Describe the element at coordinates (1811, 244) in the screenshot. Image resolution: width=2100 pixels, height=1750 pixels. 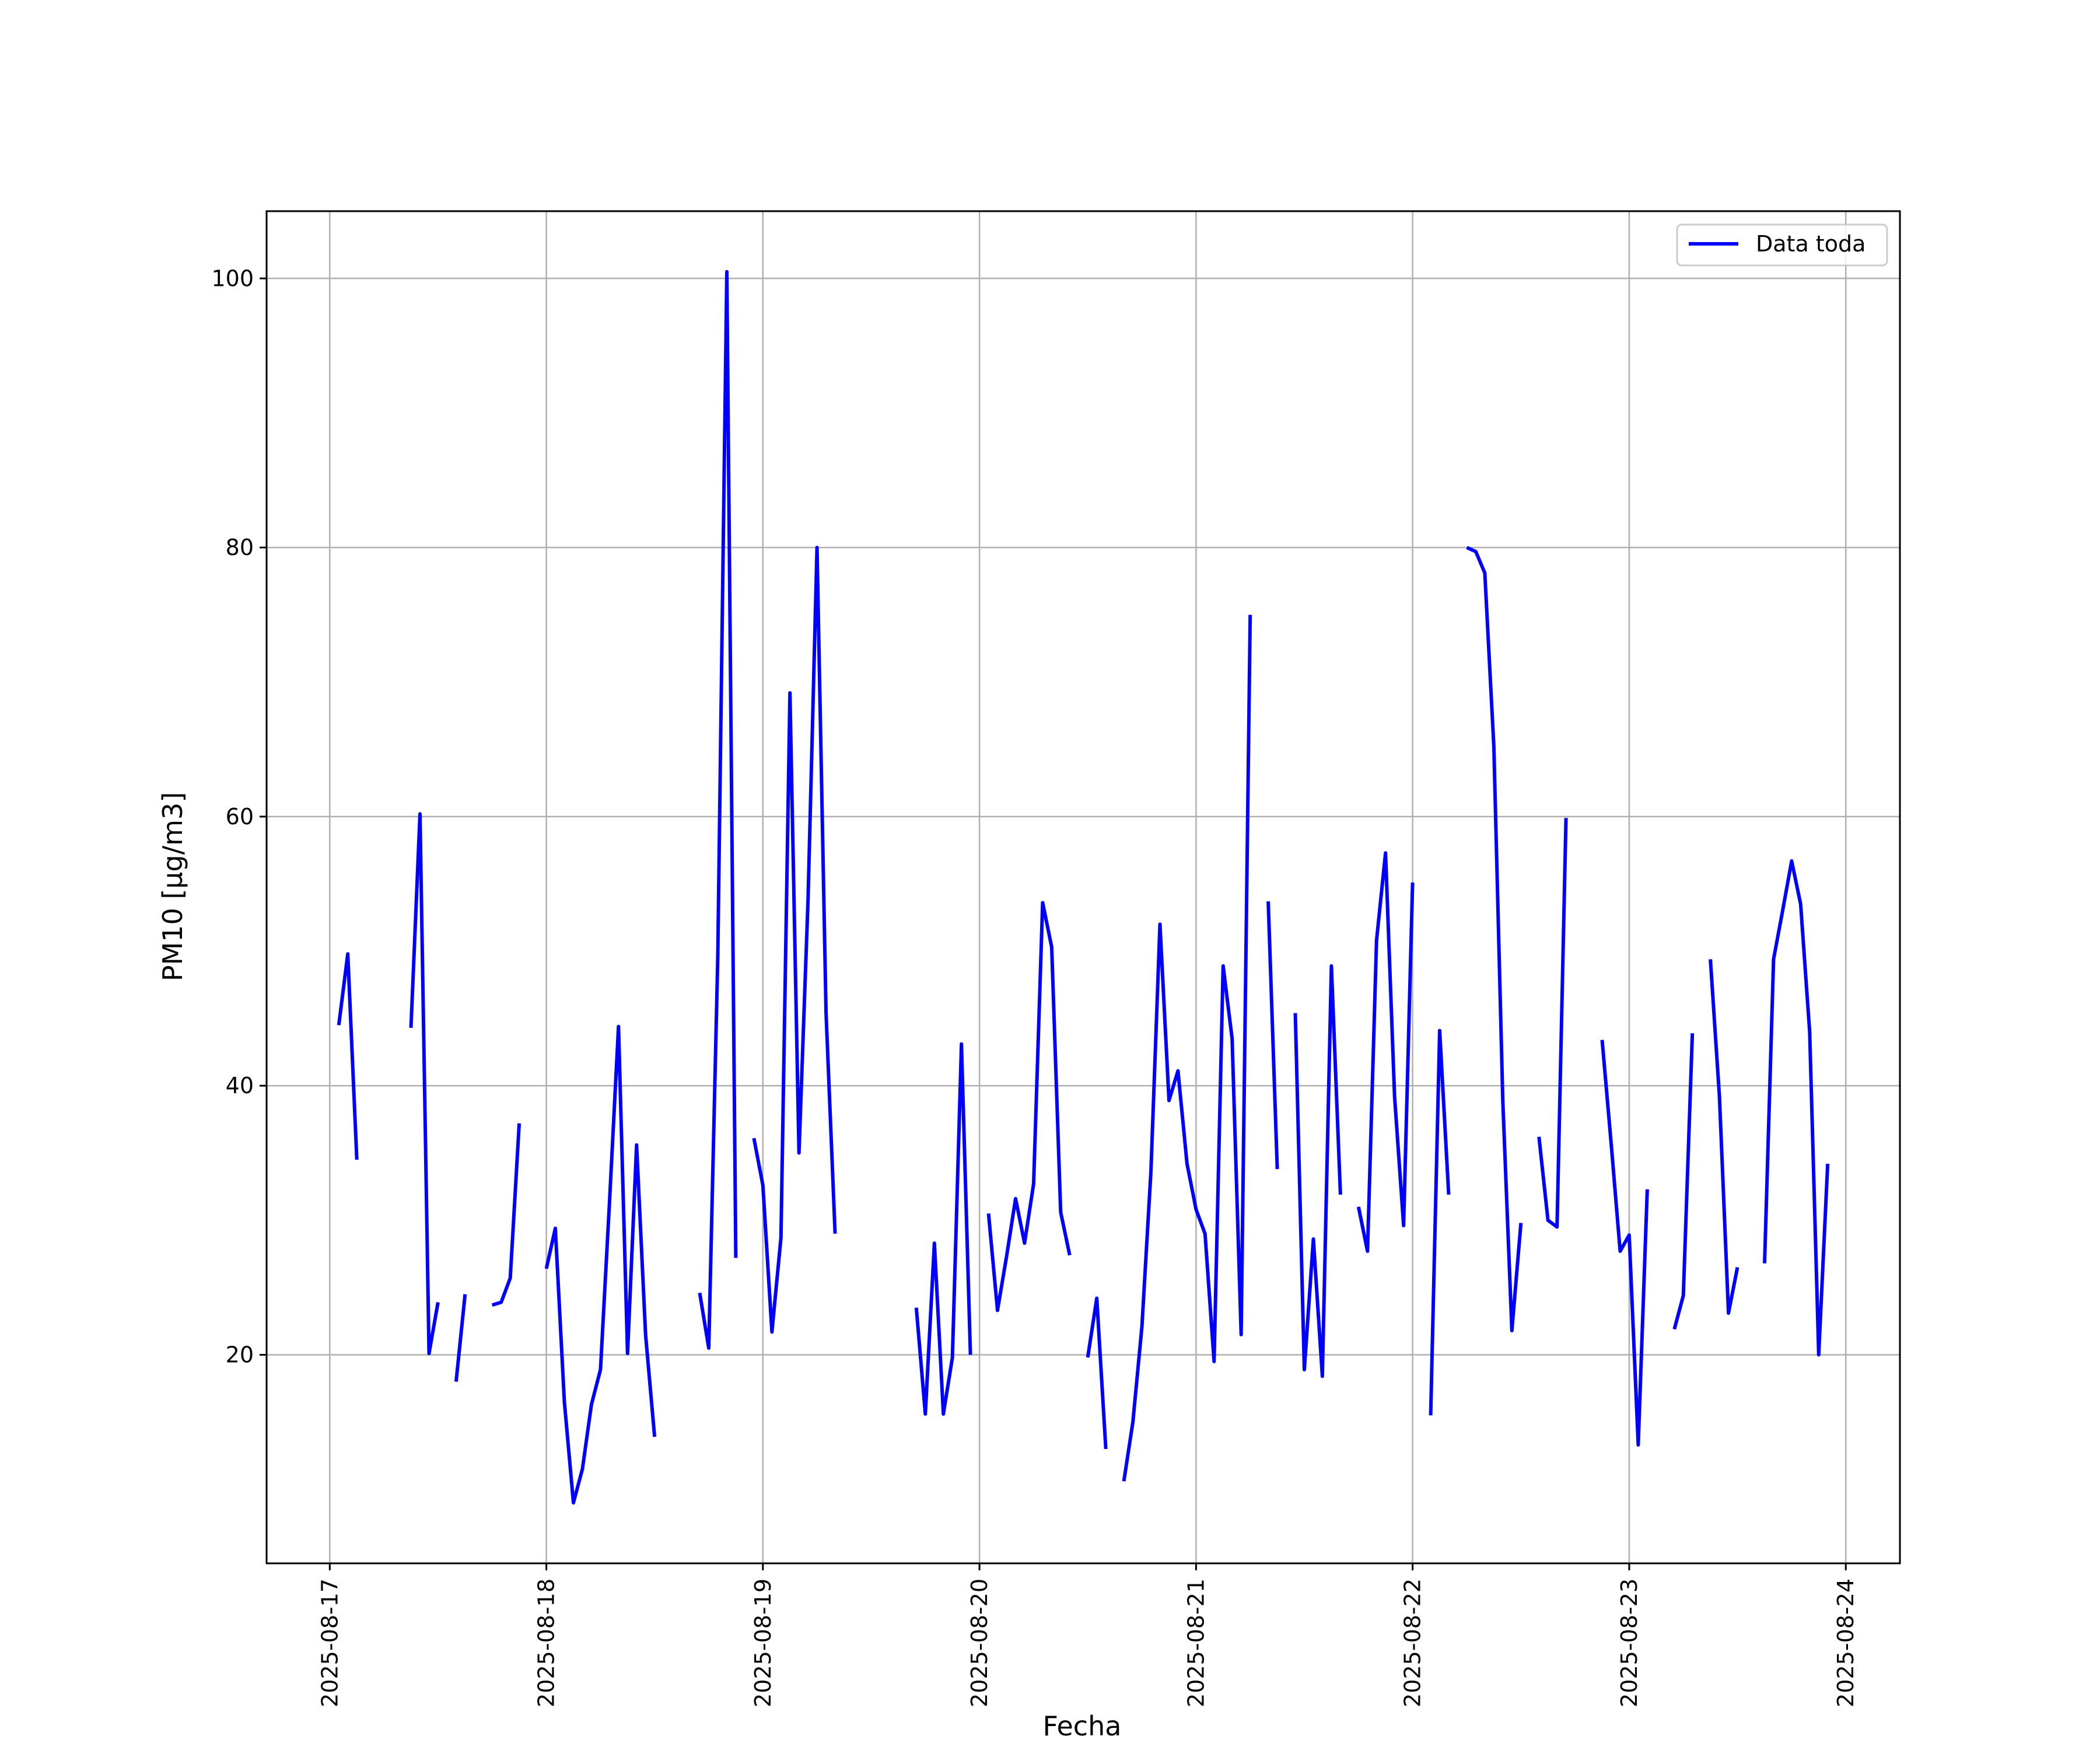
I see `legend-series-label: Data toda` at that location.